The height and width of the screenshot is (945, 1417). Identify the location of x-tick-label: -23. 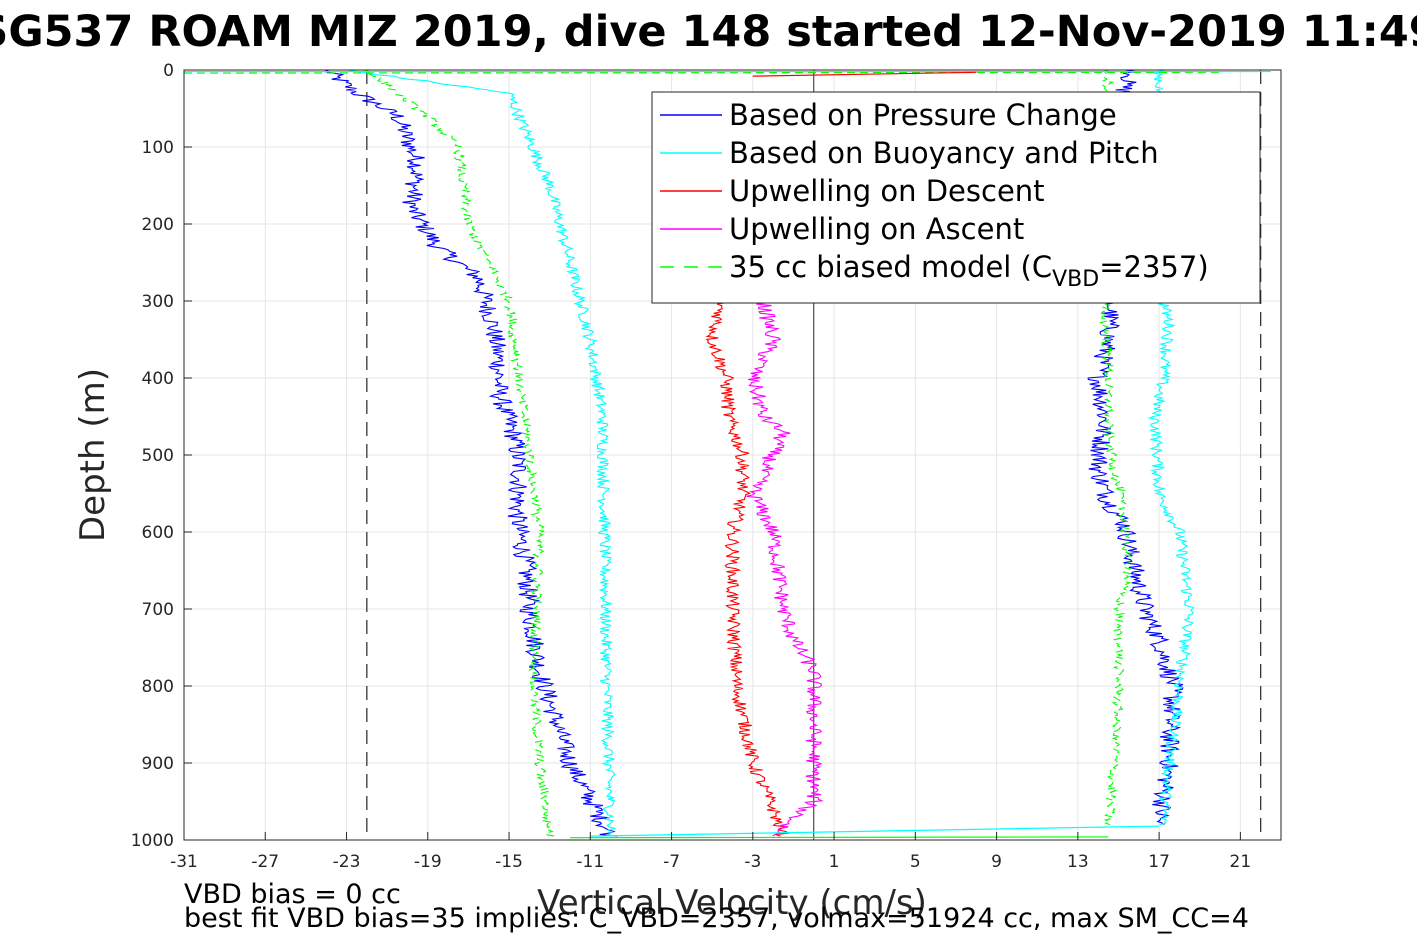
(347, 862).